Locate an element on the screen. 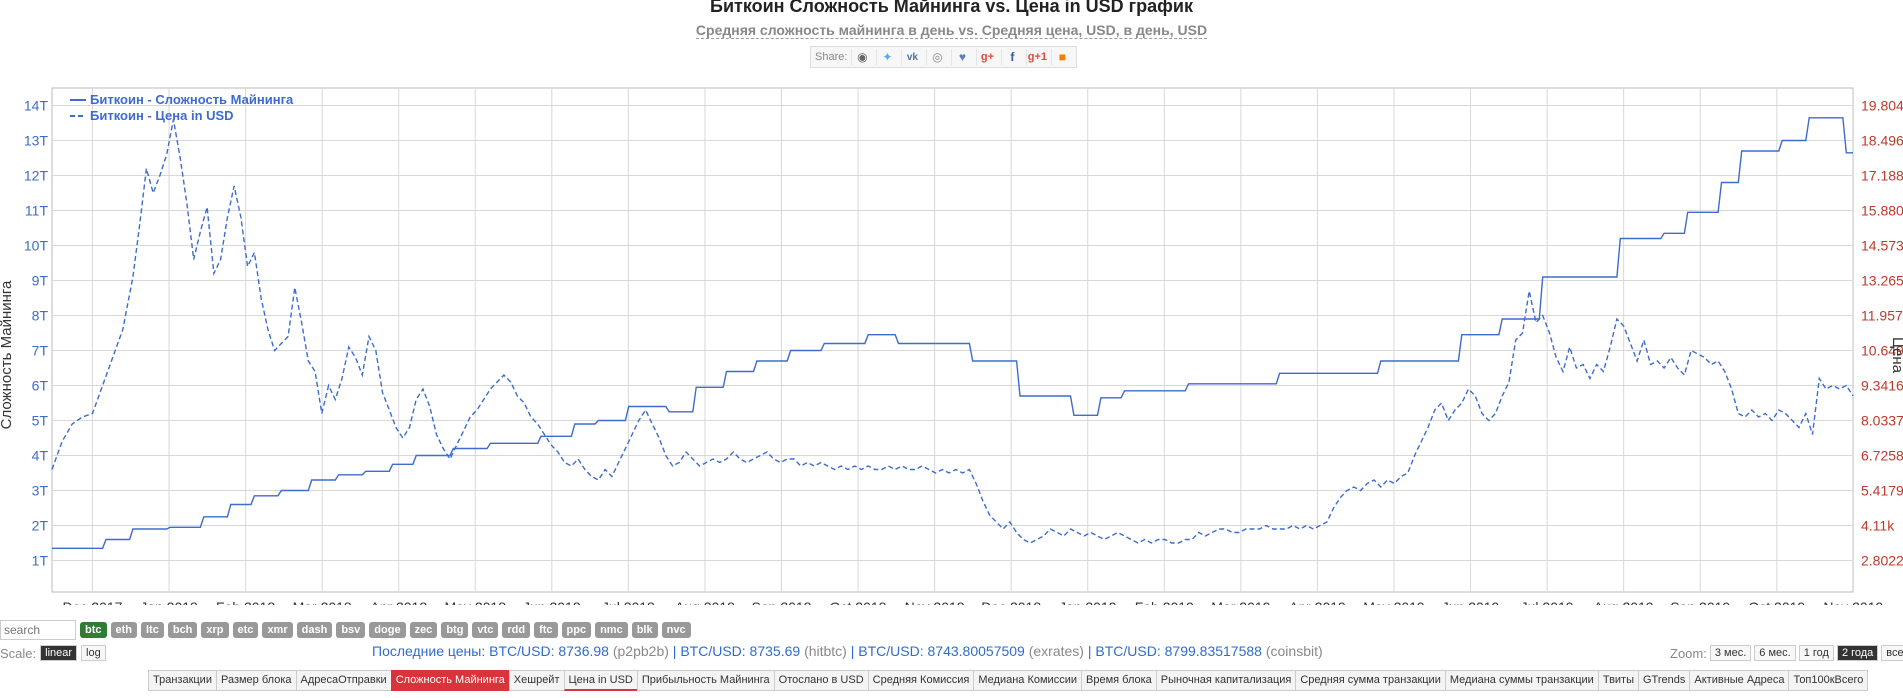  tab-item: GTrends is located at coordinates (1664, 680).